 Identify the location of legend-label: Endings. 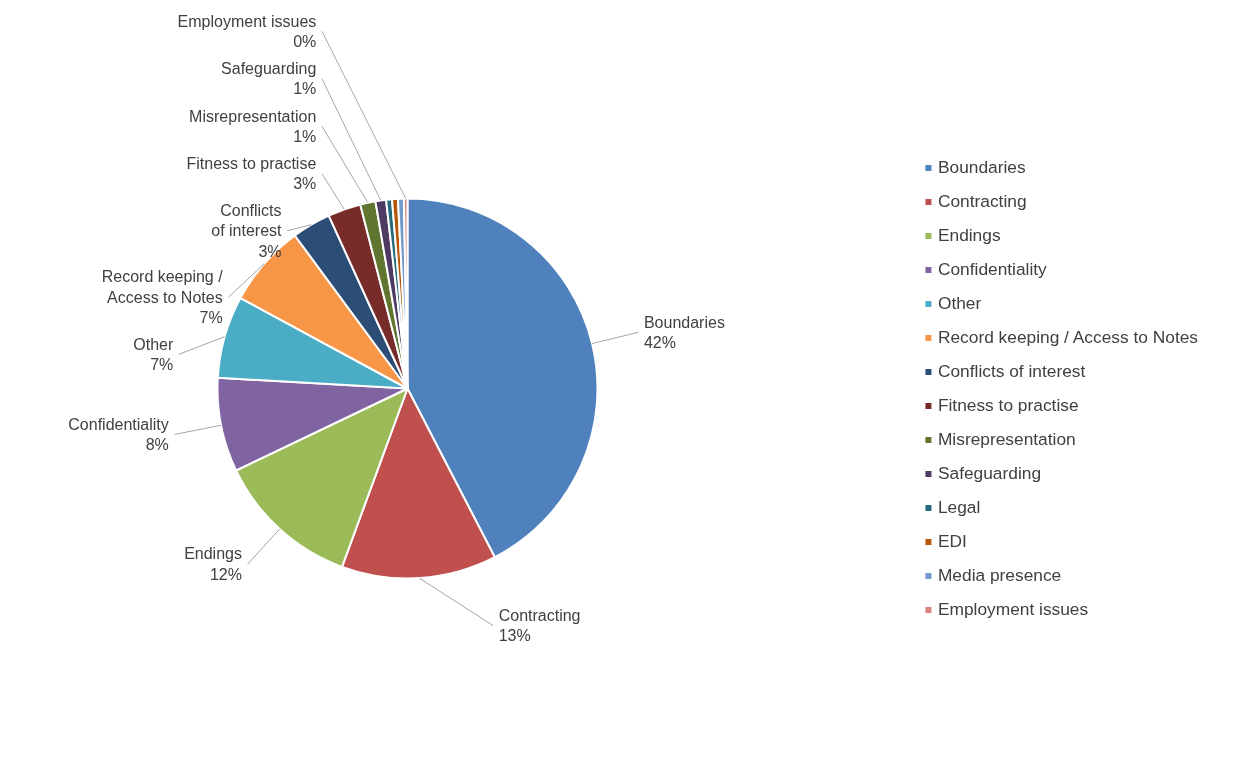
(969, 235).